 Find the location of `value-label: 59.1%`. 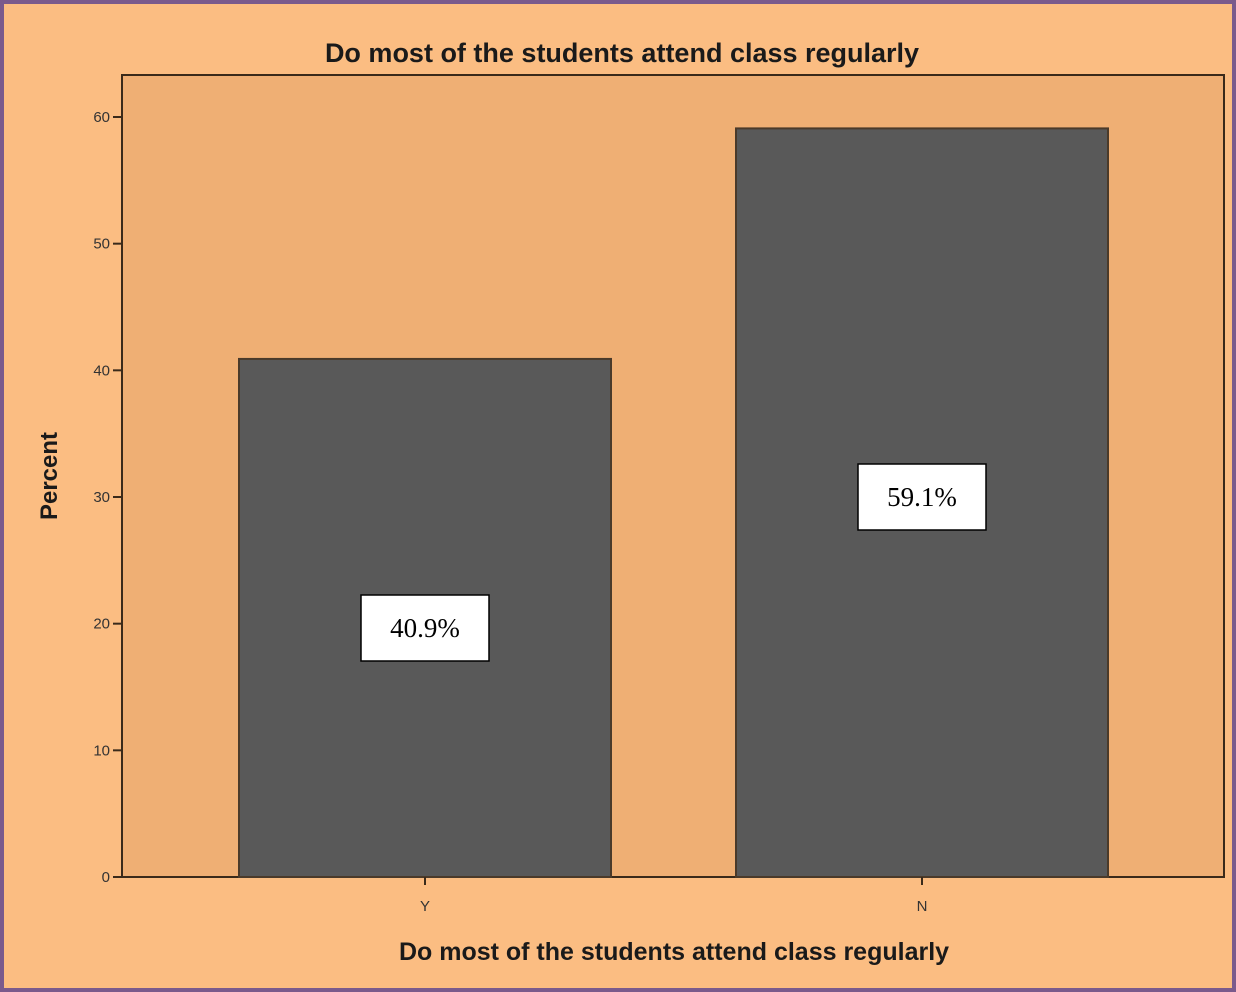

value-label: 59.1% is located at coordinates (922, 497).